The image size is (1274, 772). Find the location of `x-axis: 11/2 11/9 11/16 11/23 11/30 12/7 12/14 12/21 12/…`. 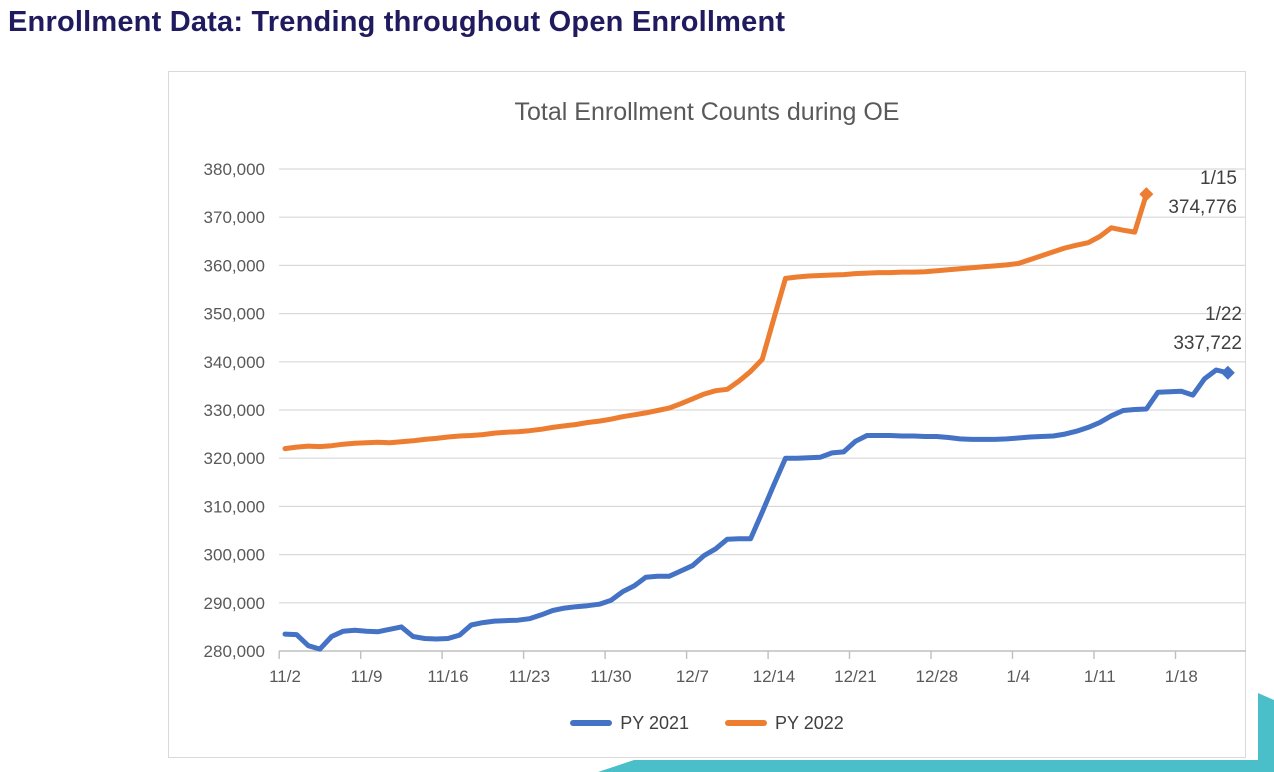

x-axis: 11/2 11/9 11/16 11/23 11/30 12/7 12/14 12/21 12/… is located at coordinates (733, 668).